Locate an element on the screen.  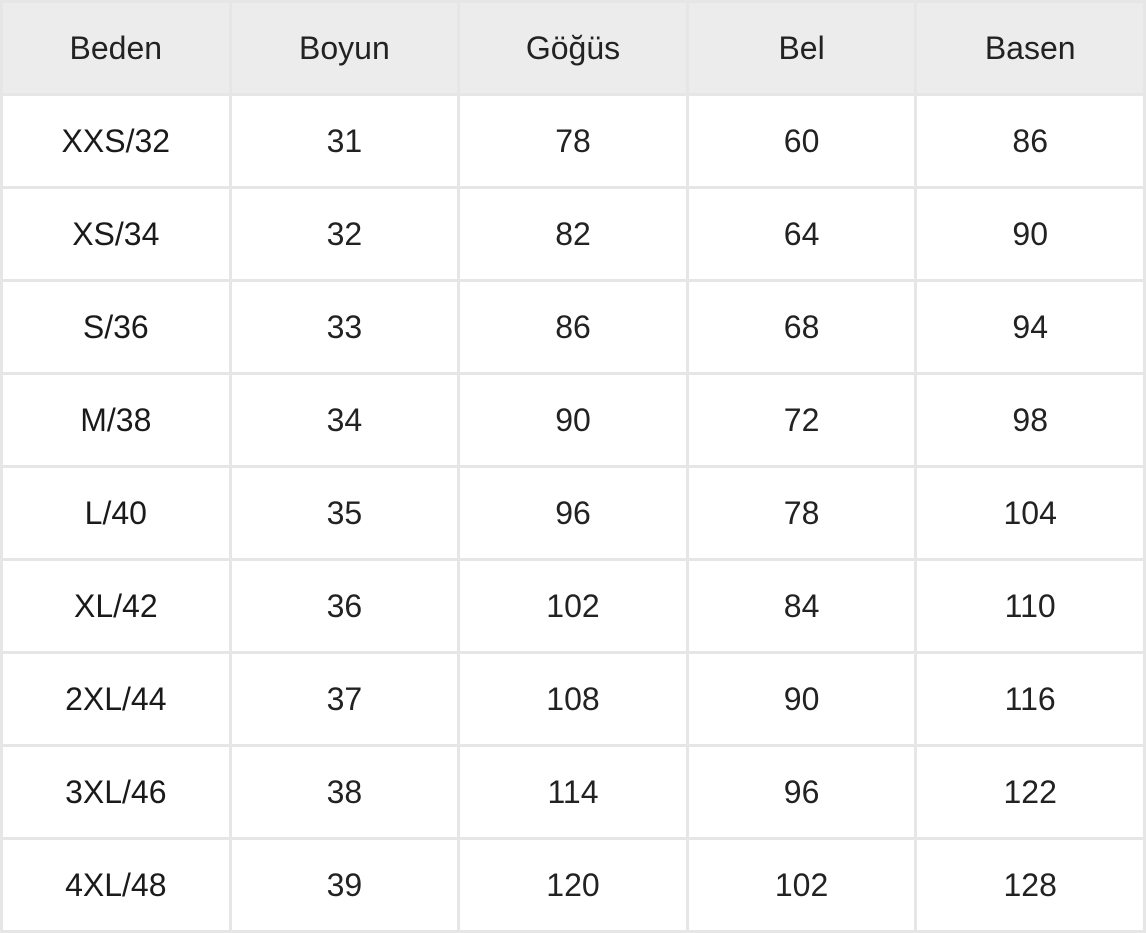
measurement-cell: 120 is located at coordinates (573, 885).